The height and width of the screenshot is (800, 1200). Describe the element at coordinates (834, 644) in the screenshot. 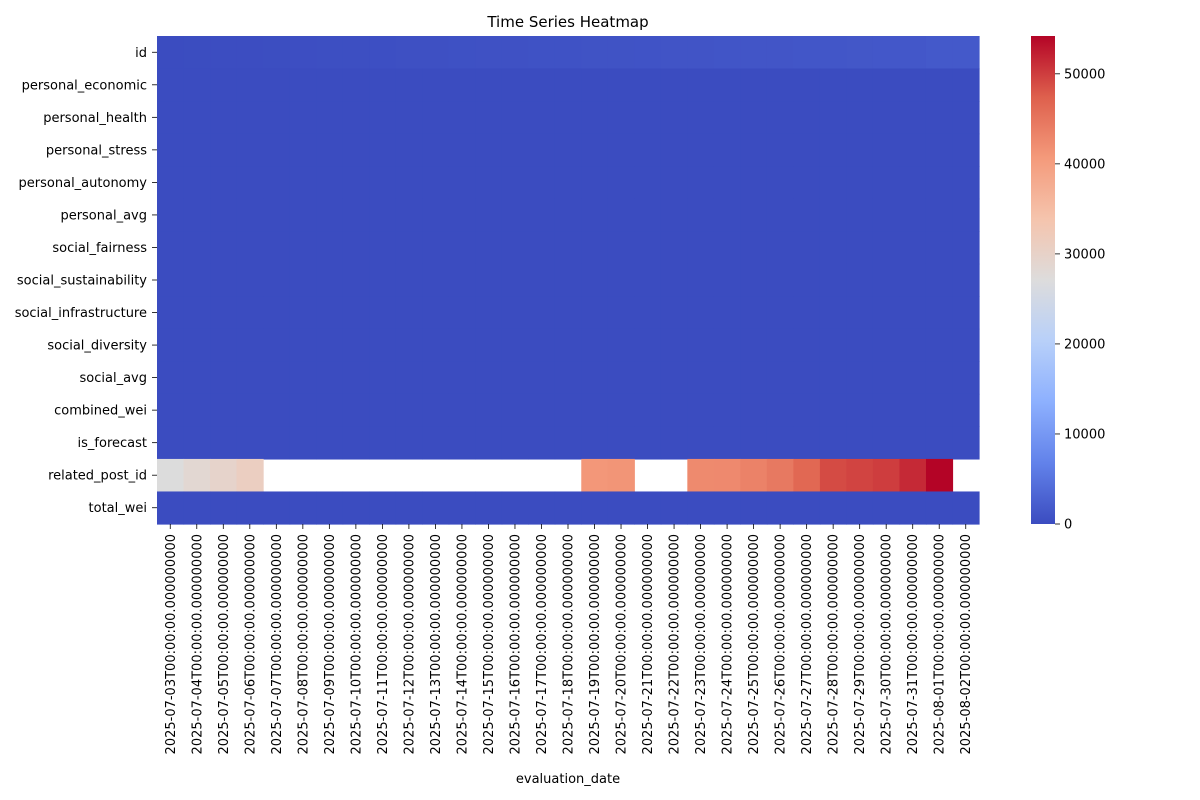

I see `column-label: 2025-07-28T00:00:00.000000000` at that location.